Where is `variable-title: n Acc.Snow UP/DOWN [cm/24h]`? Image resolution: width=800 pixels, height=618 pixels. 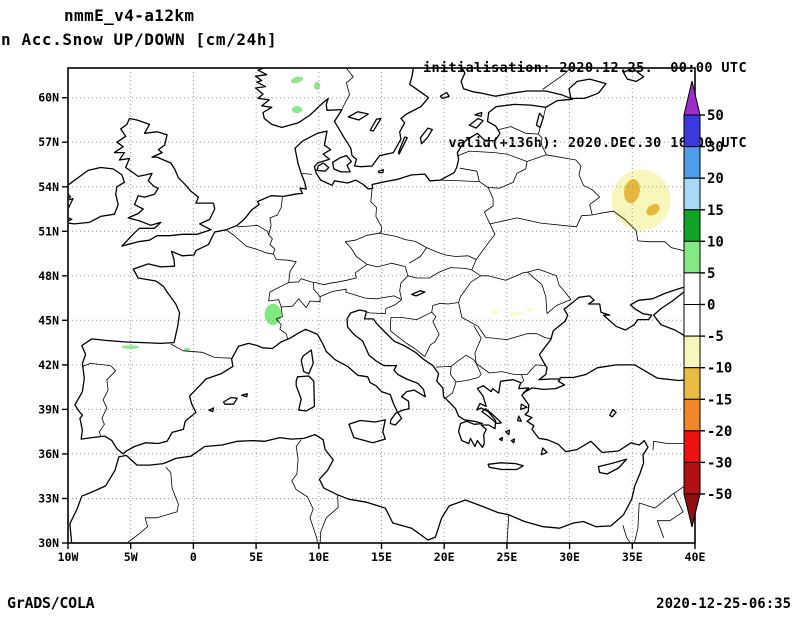 variable-title: n Acc.Snow UP/DOWN [cm/24h] is located at coordinates (139, 39).